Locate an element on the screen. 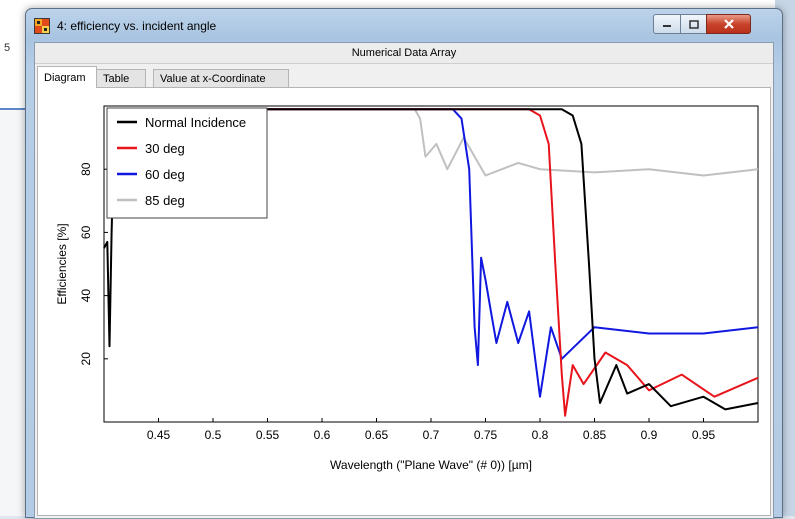  y-axis-label: Efficiencies [%] is located at coordinates (62, 263).